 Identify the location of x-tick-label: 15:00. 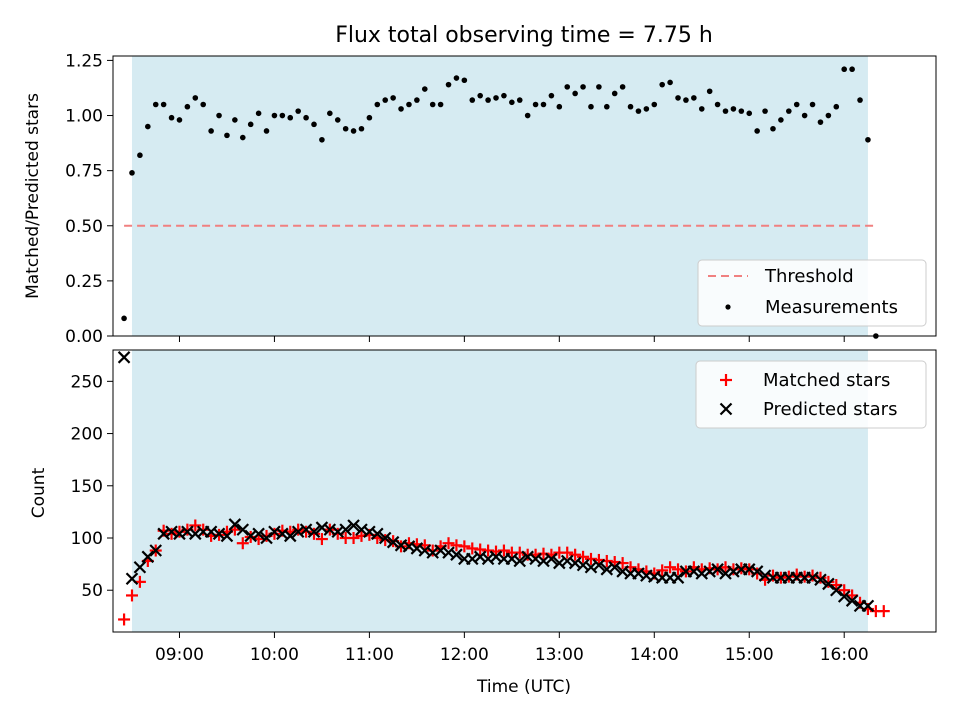
(749, 655).